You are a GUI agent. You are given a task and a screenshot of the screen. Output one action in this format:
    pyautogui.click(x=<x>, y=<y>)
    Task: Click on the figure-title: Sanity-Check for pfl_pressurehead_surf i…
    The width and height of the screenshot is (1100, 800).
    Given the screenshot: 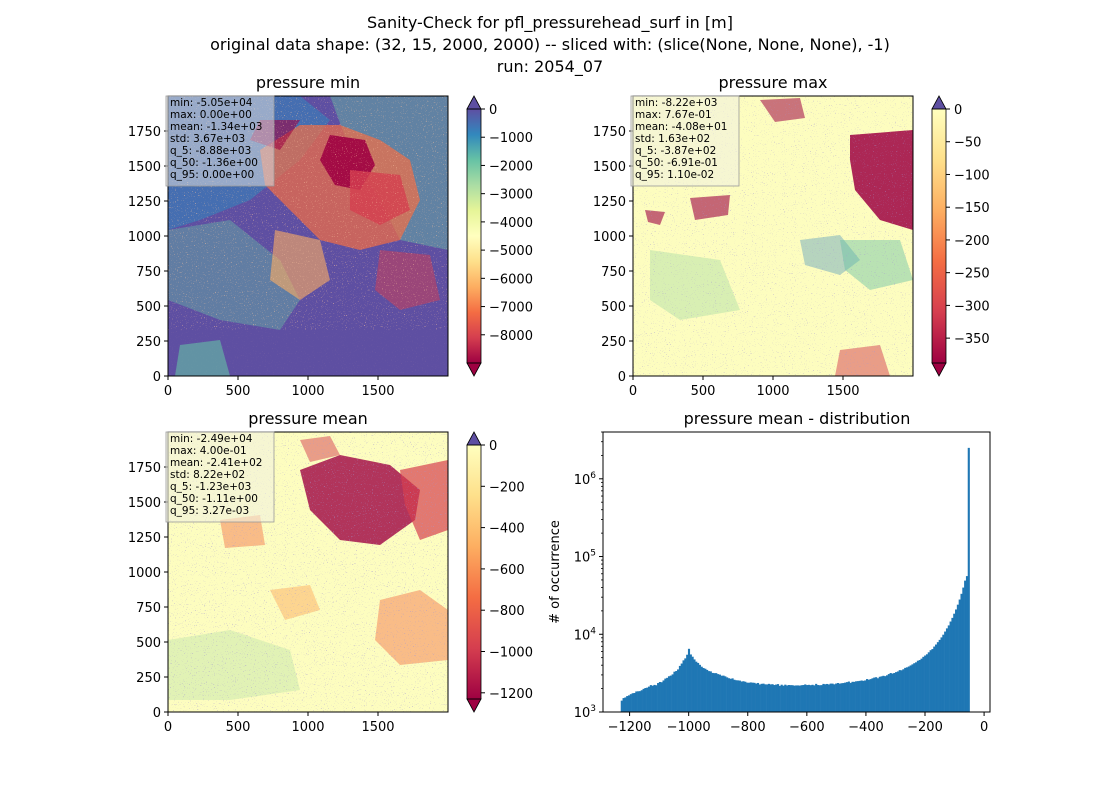 What is the action you would take?
    pyautogui.click(x=550, y=45)
    